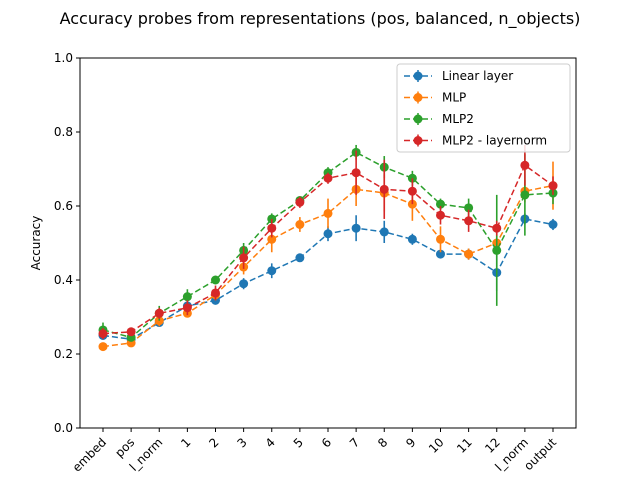 Image resolution: width=640 pixels, height=480 pixels. I want to click on x-tick-label: 7, so click(354, 442).